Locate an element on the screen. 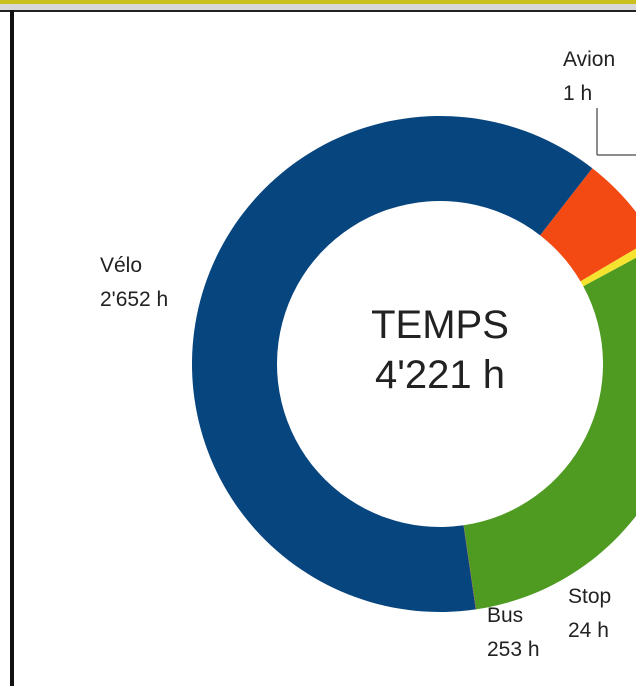 The width and height of the screenshot is (636, 686). donut-slice-bus is located at coordinates (588, 225).